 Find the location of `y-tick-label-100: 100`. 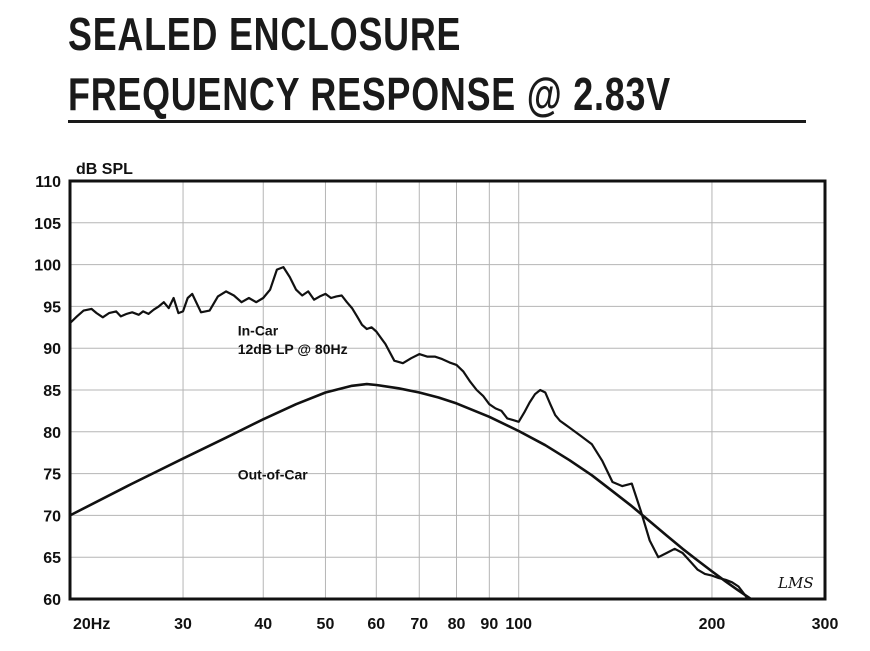

y-tick-label-100: 100 is located at coordinates (47, 266).